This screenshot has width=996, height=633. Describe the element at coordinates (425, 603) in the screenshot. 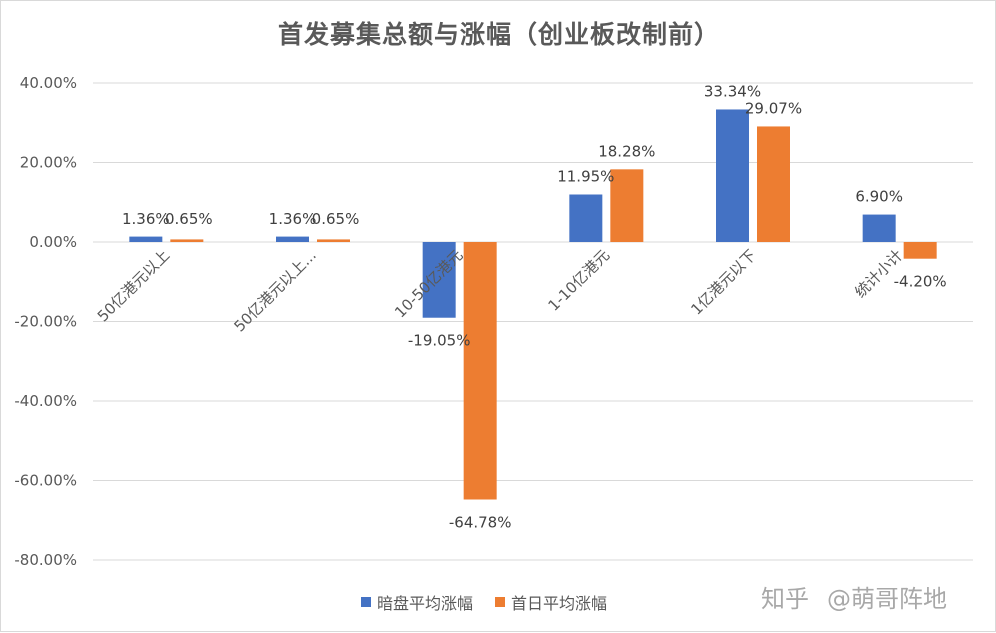

I see `legend-label-dark-market: 暗盘平均涨幅` at that location.